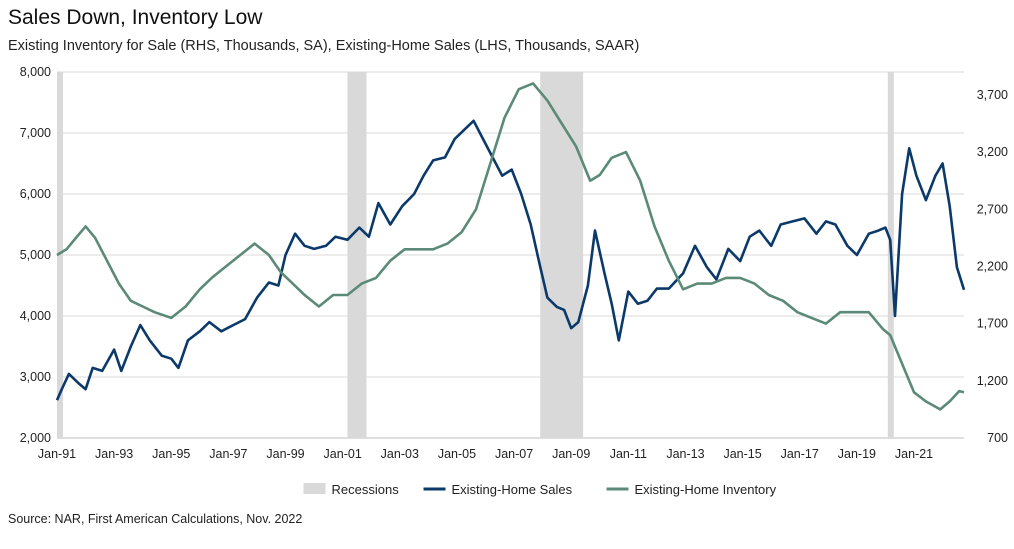 This screenshot has width=1014, height=549. What do you see at coordinates (685, 454) in the screenshot?
I see `x-tick-label: Jan-13` at bounding box center [685, 454].